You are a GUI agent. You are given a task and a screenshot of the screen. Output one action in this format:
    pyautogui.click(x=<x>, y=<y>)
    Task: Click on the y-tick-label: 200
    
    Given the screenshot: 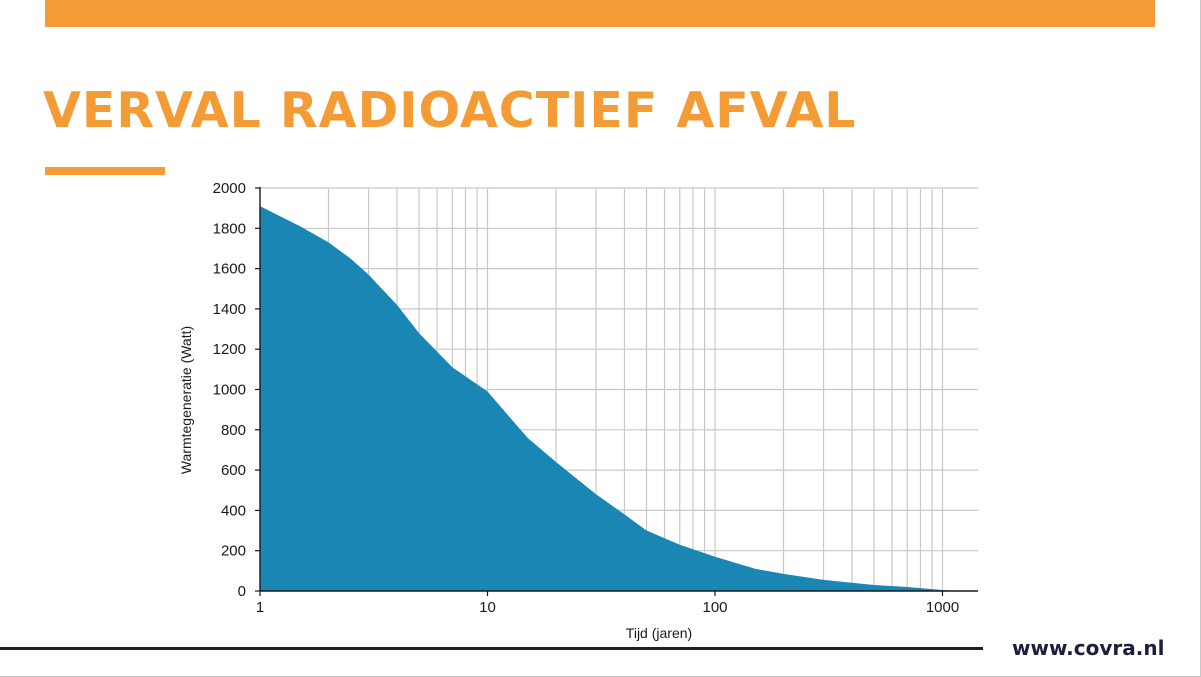 What is the action you would take?
    pyautogui.click(x=233, y=551)
    